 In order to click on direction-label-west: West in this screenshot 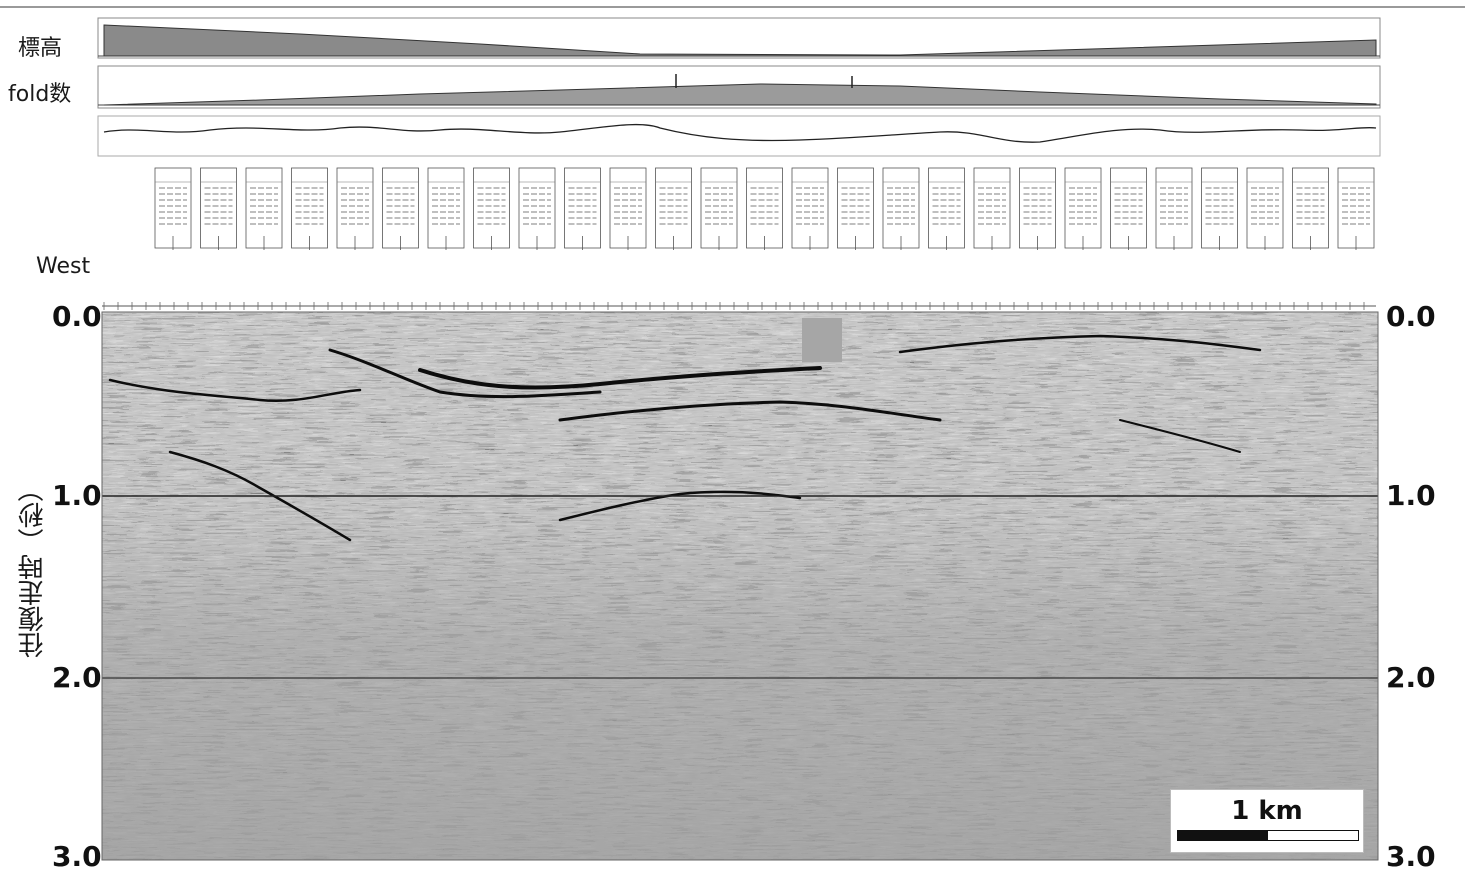, I will do `click(63, 266)`.